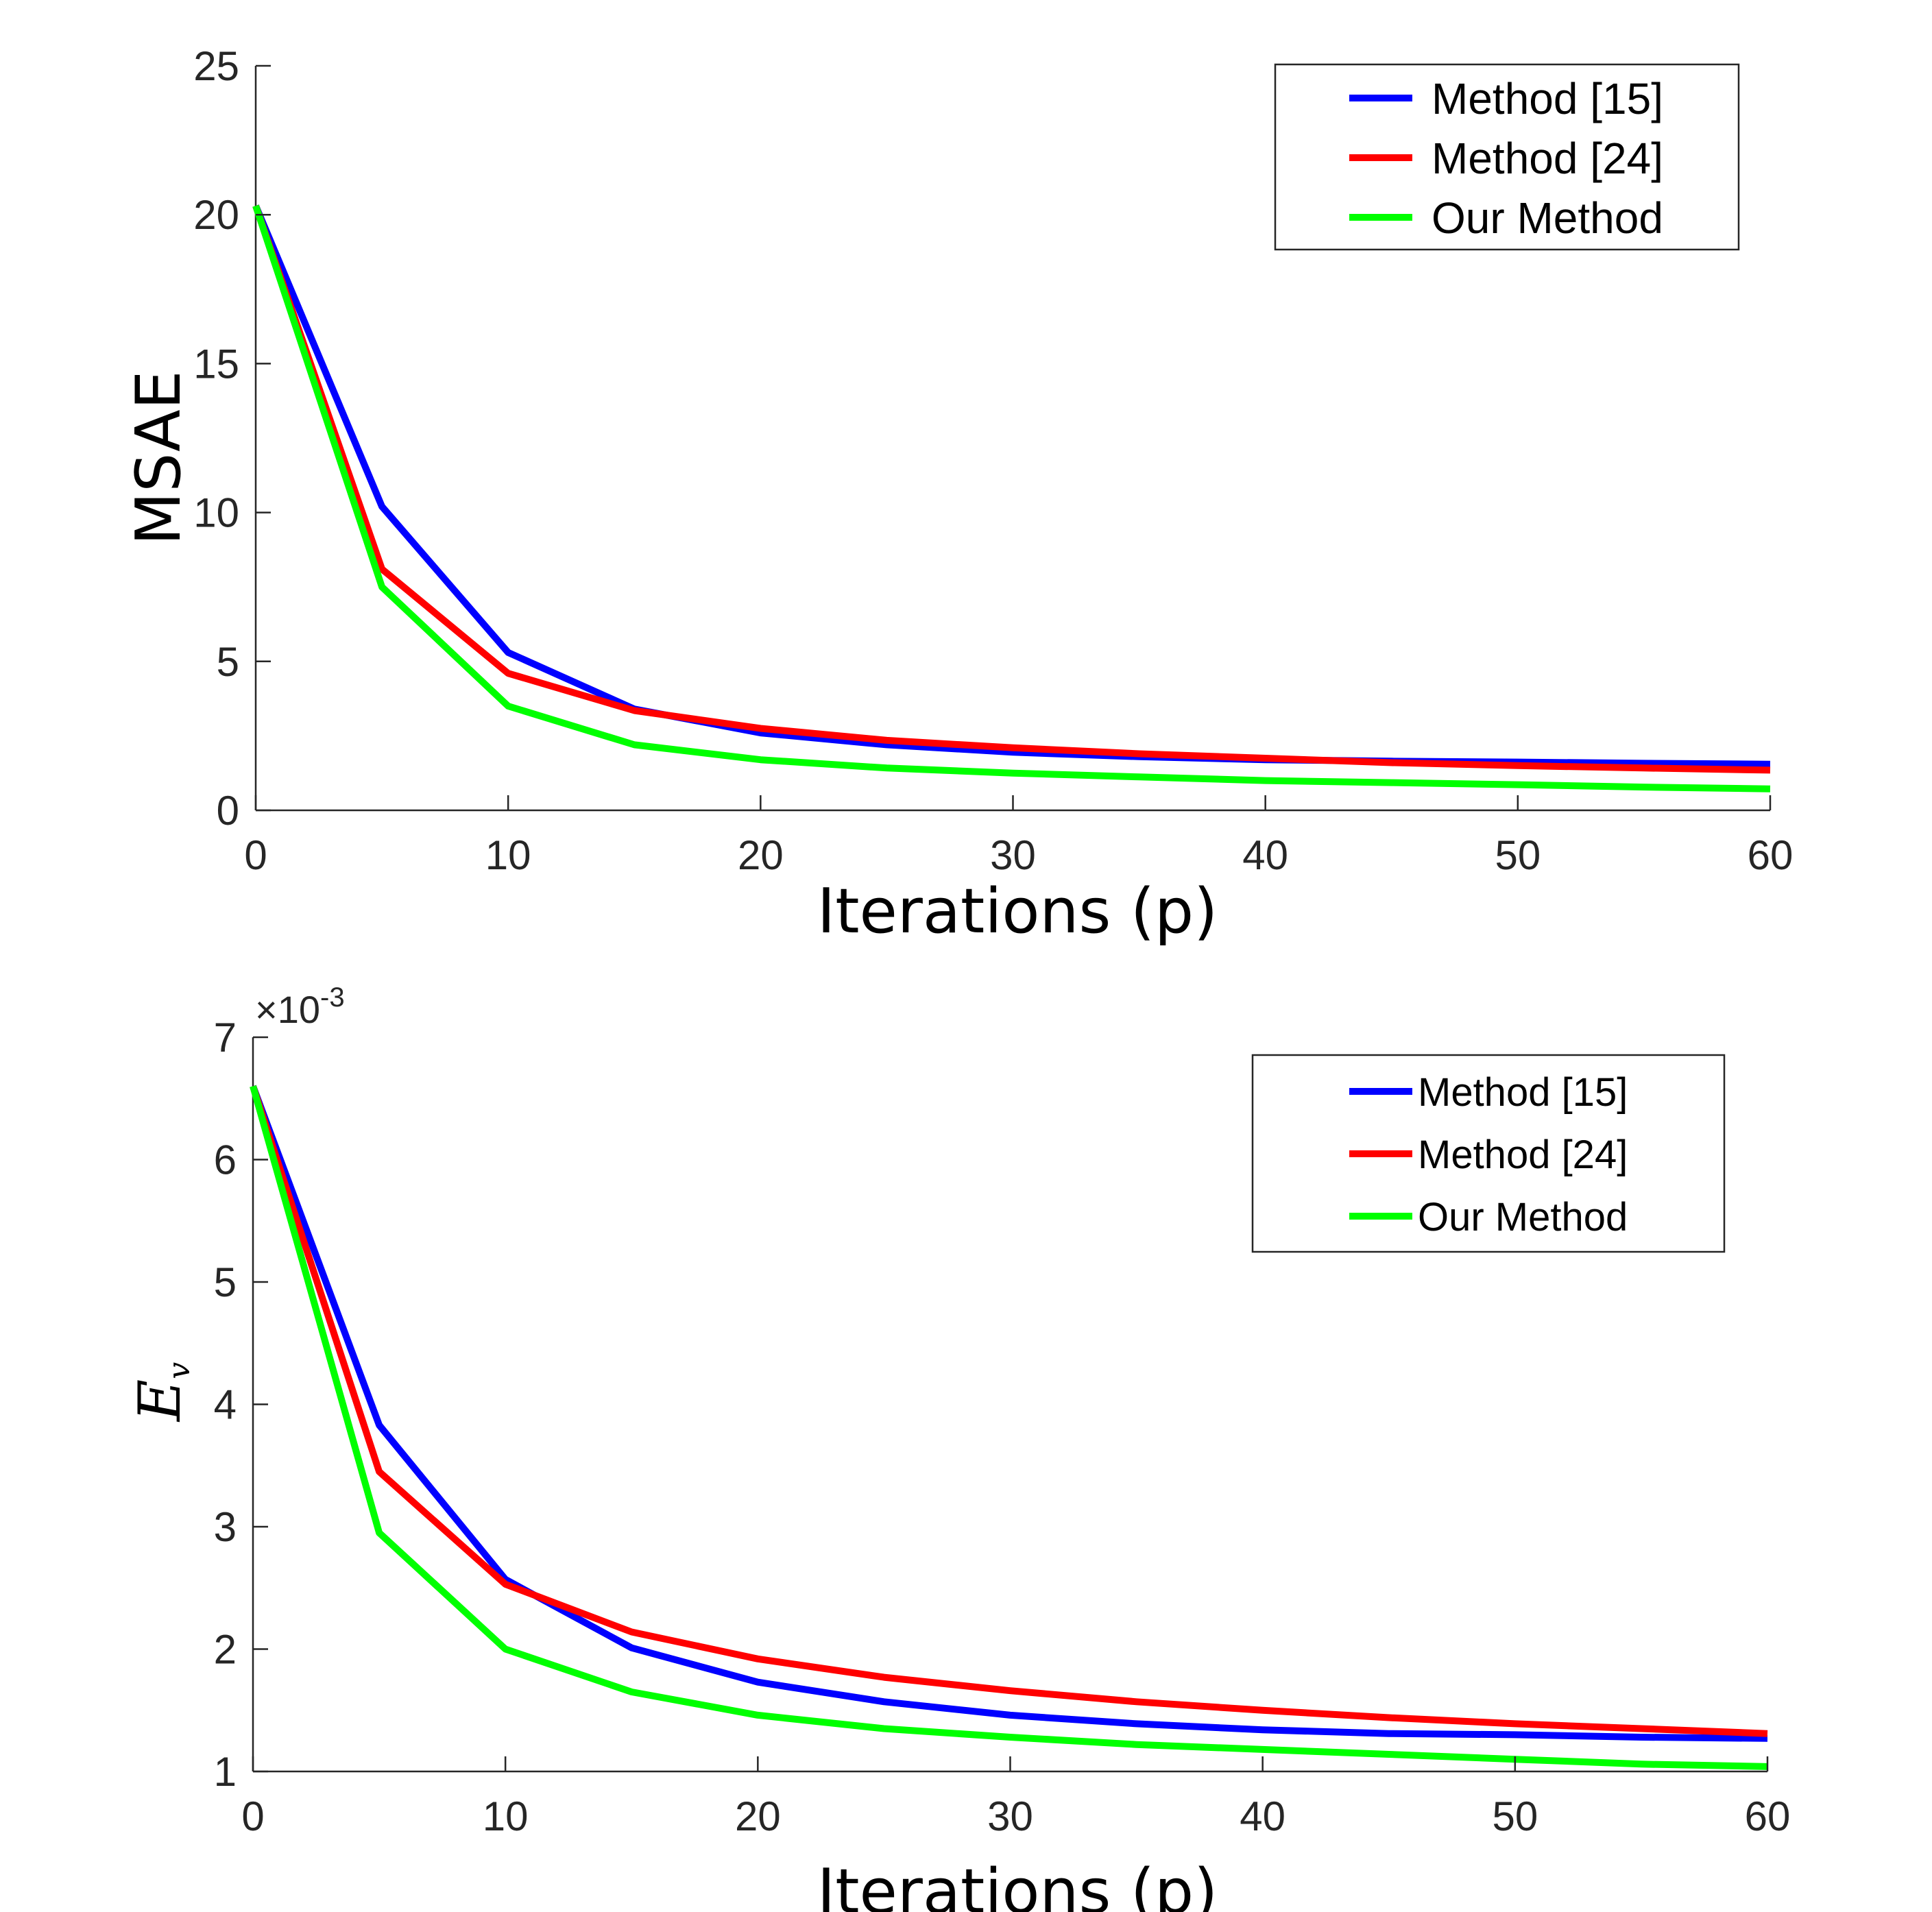  Describe the element at coordinates (225, 1527) in the screenshot. I see `ev-y-tick-label: 3` at that location.